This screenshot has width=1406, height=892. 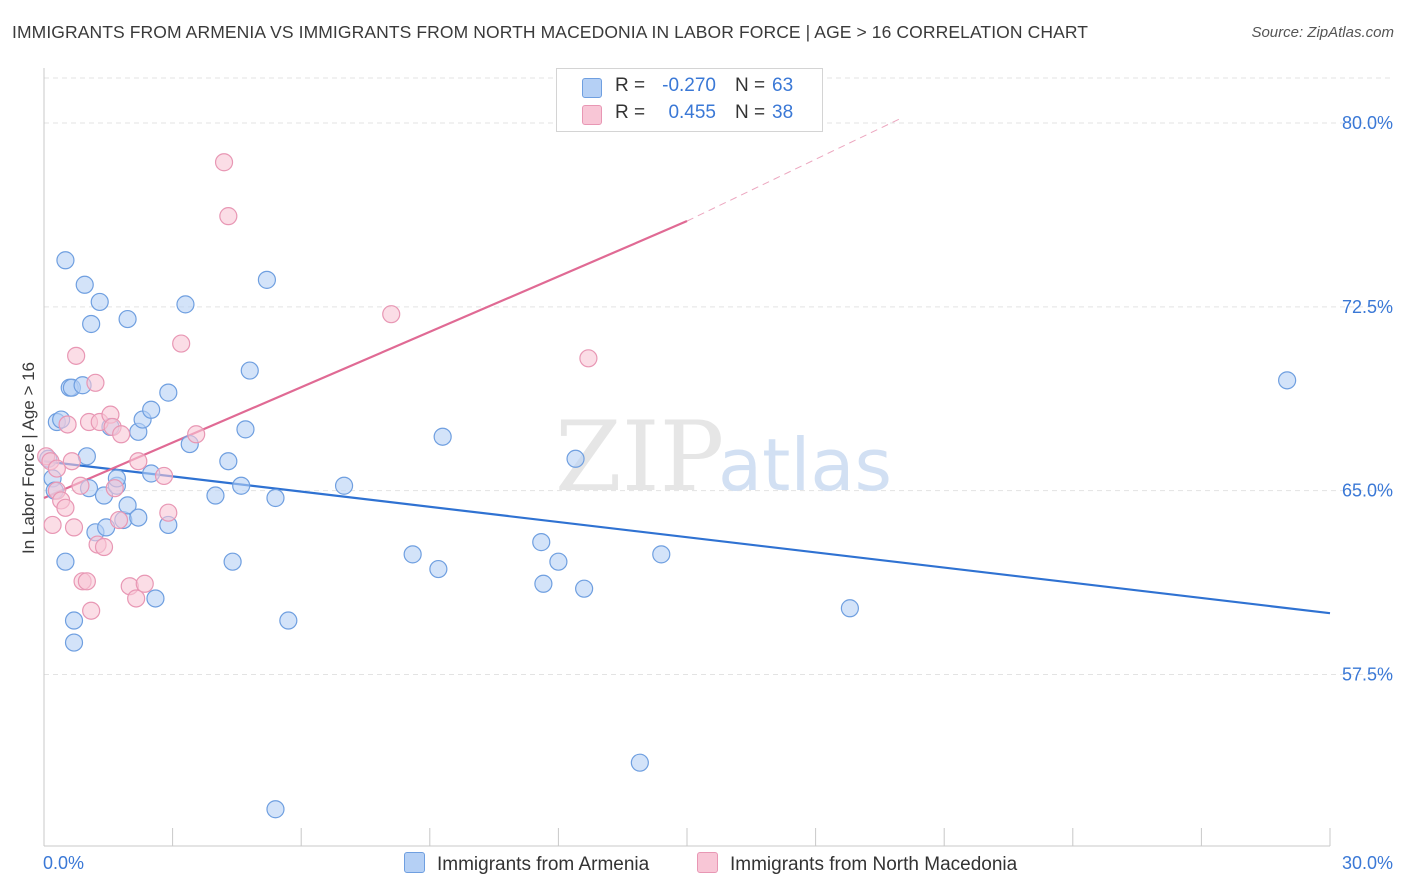 What do you see at coordinates (543, 864) in the screenshot?
I see `legend-label-armenia: Immigrants from Armenia` at bounding box center [543, 864].